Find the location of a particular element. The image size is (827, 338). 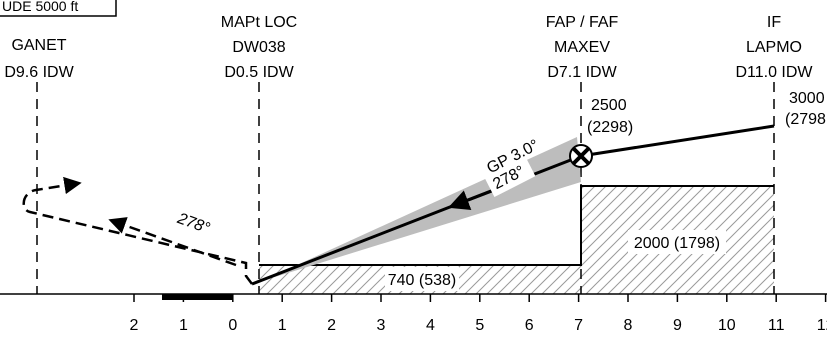

axis-tick-label: 4 is located at coordinates (430, 325).